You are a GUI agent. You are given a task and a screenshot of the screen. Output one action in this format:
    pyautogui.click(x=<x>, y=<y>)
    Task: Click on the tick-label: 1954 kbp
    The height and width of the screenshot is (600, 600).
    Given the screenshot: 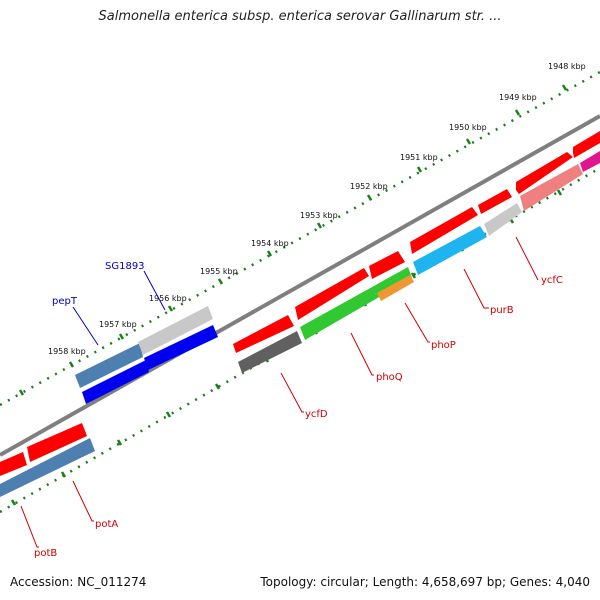 What is the action you would take?
    pyautogui.click(x=270, y=243)
    